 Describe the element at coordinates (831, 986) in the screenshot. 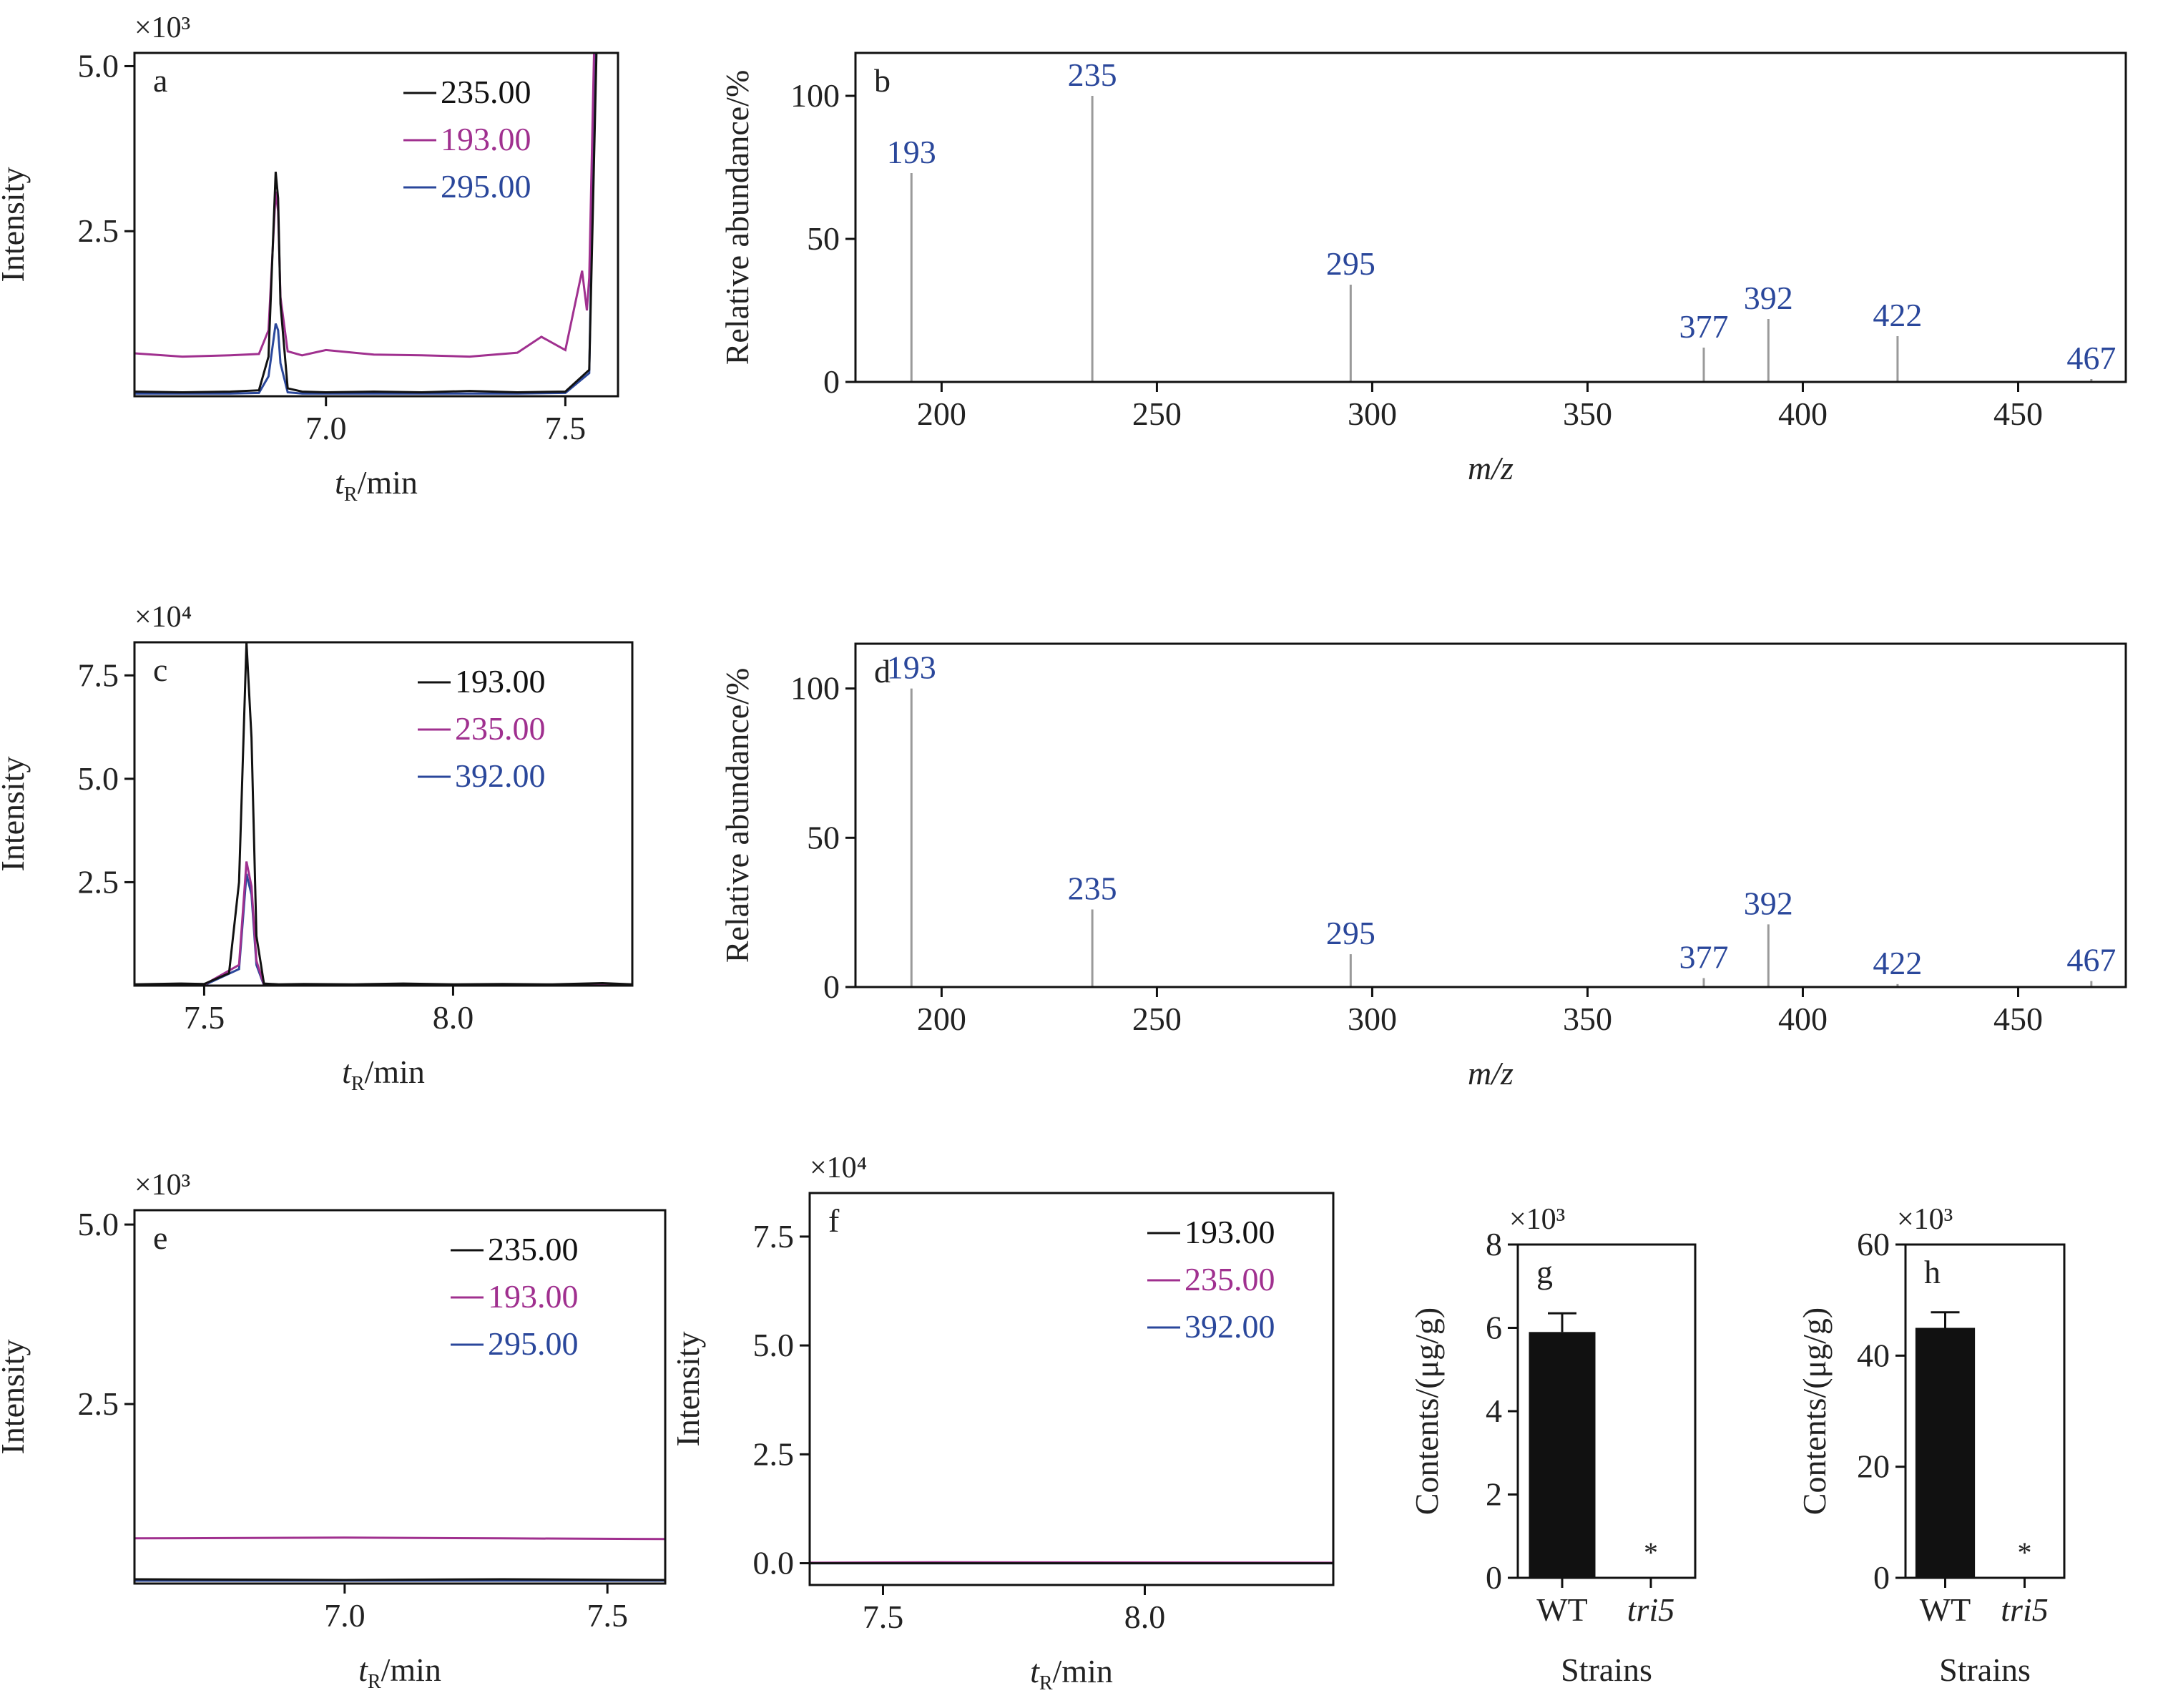

I see `y-tick-label-d: 0` at that location.